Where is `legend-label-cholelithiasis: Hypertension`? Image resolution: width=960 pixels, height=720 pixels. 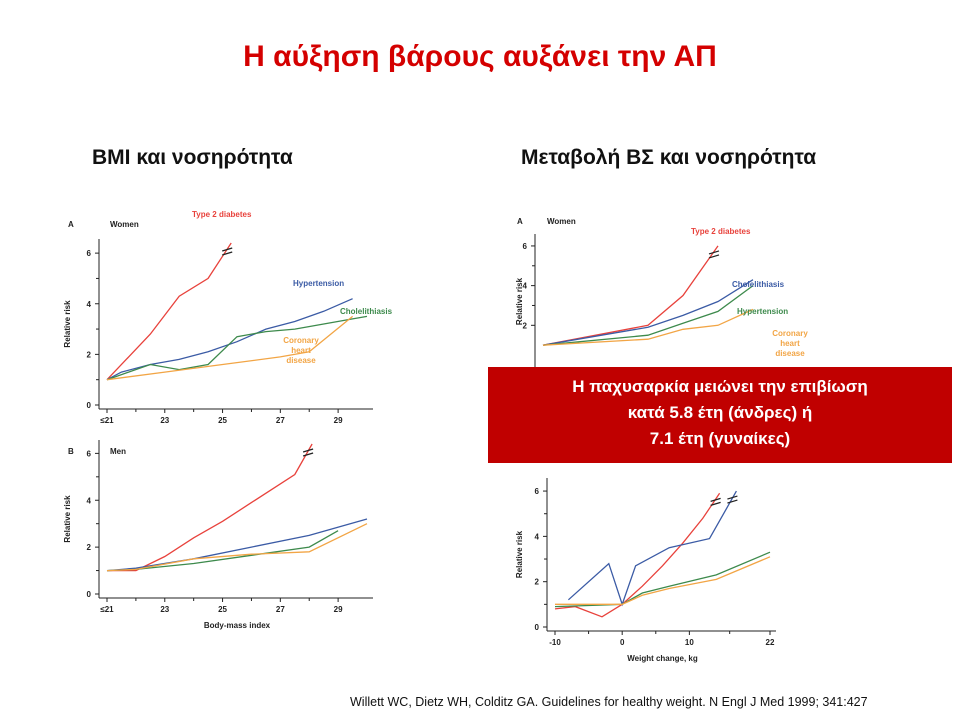
legend-label-cholelithiasis: Hypertension is located at coordinates (762, 311).